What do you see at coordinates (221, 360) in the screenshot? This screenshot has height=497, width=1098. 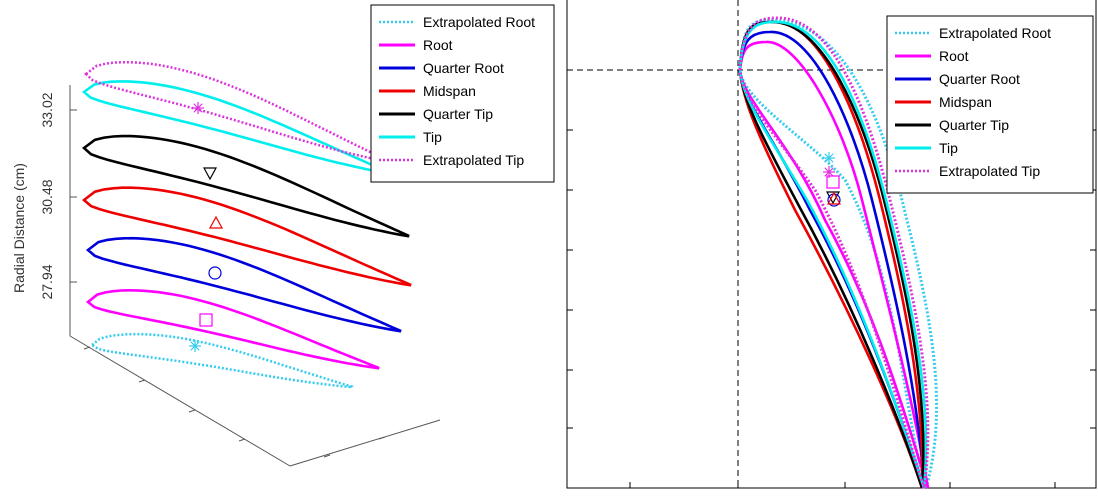 I see `section-curve-extrapolated-root` at bounding box center [221, 360].